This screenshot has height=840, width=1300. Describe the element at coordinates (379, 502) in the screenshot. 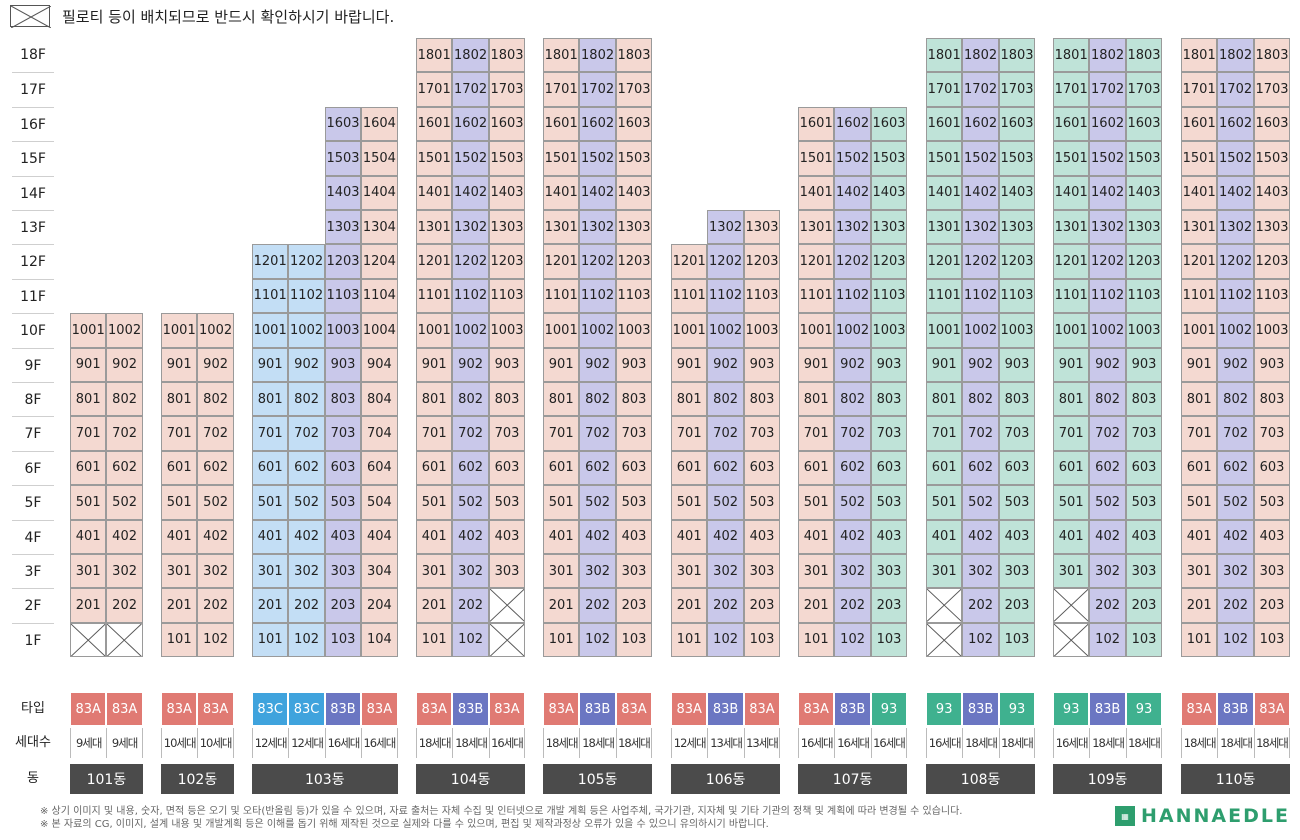

I see `unit-cell: 504` at that location.